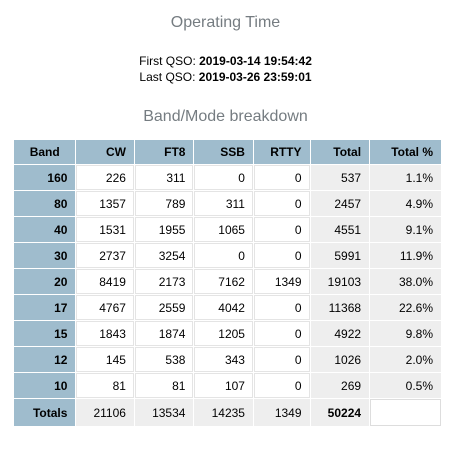 This screenshot has width=451, height=449. Describe the element at coordinates (105, 385) in the screenshot. I see `cw-count: 81` at that location.